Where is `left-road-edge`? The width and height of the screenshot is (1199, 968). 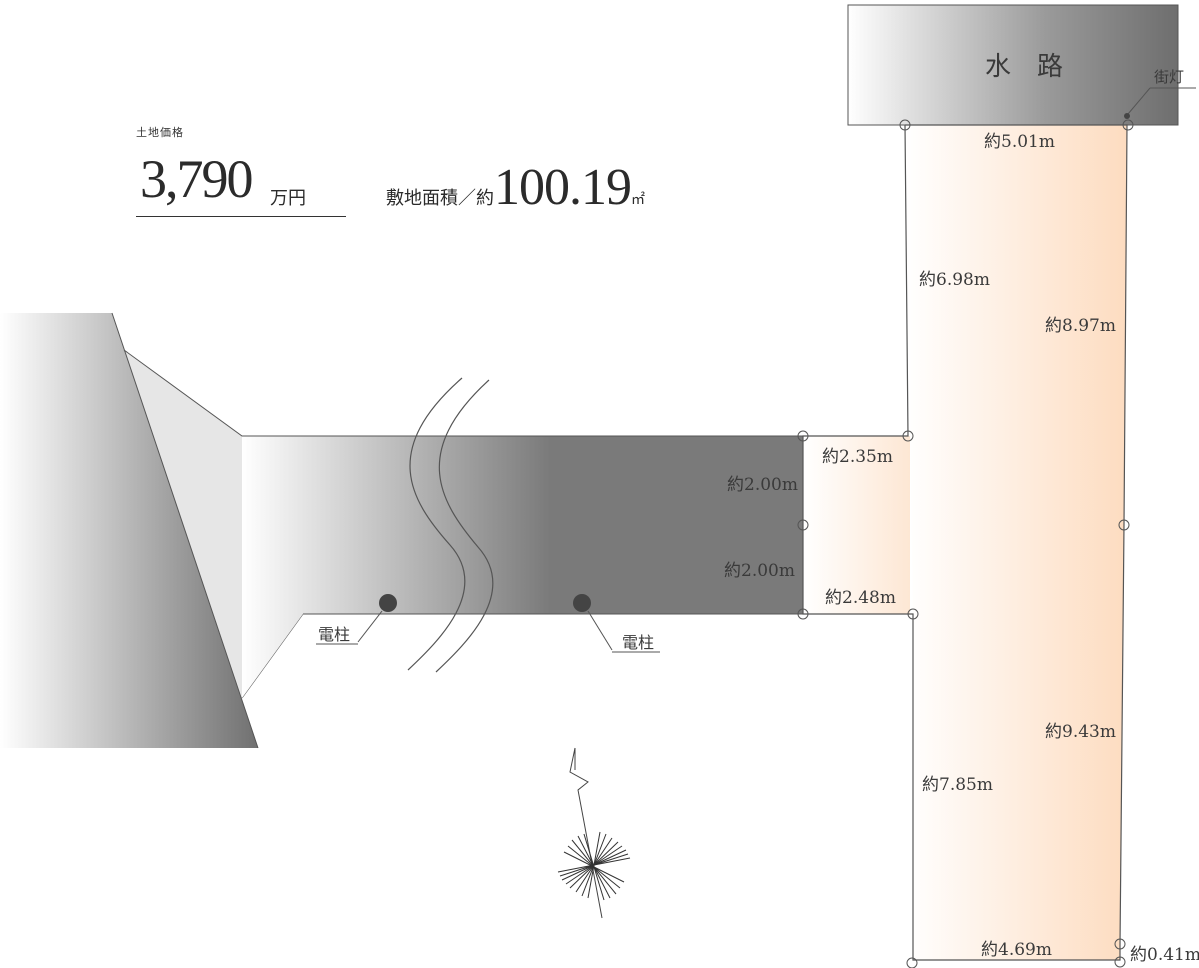
left-road-edge is located at coordinates (185, 530).